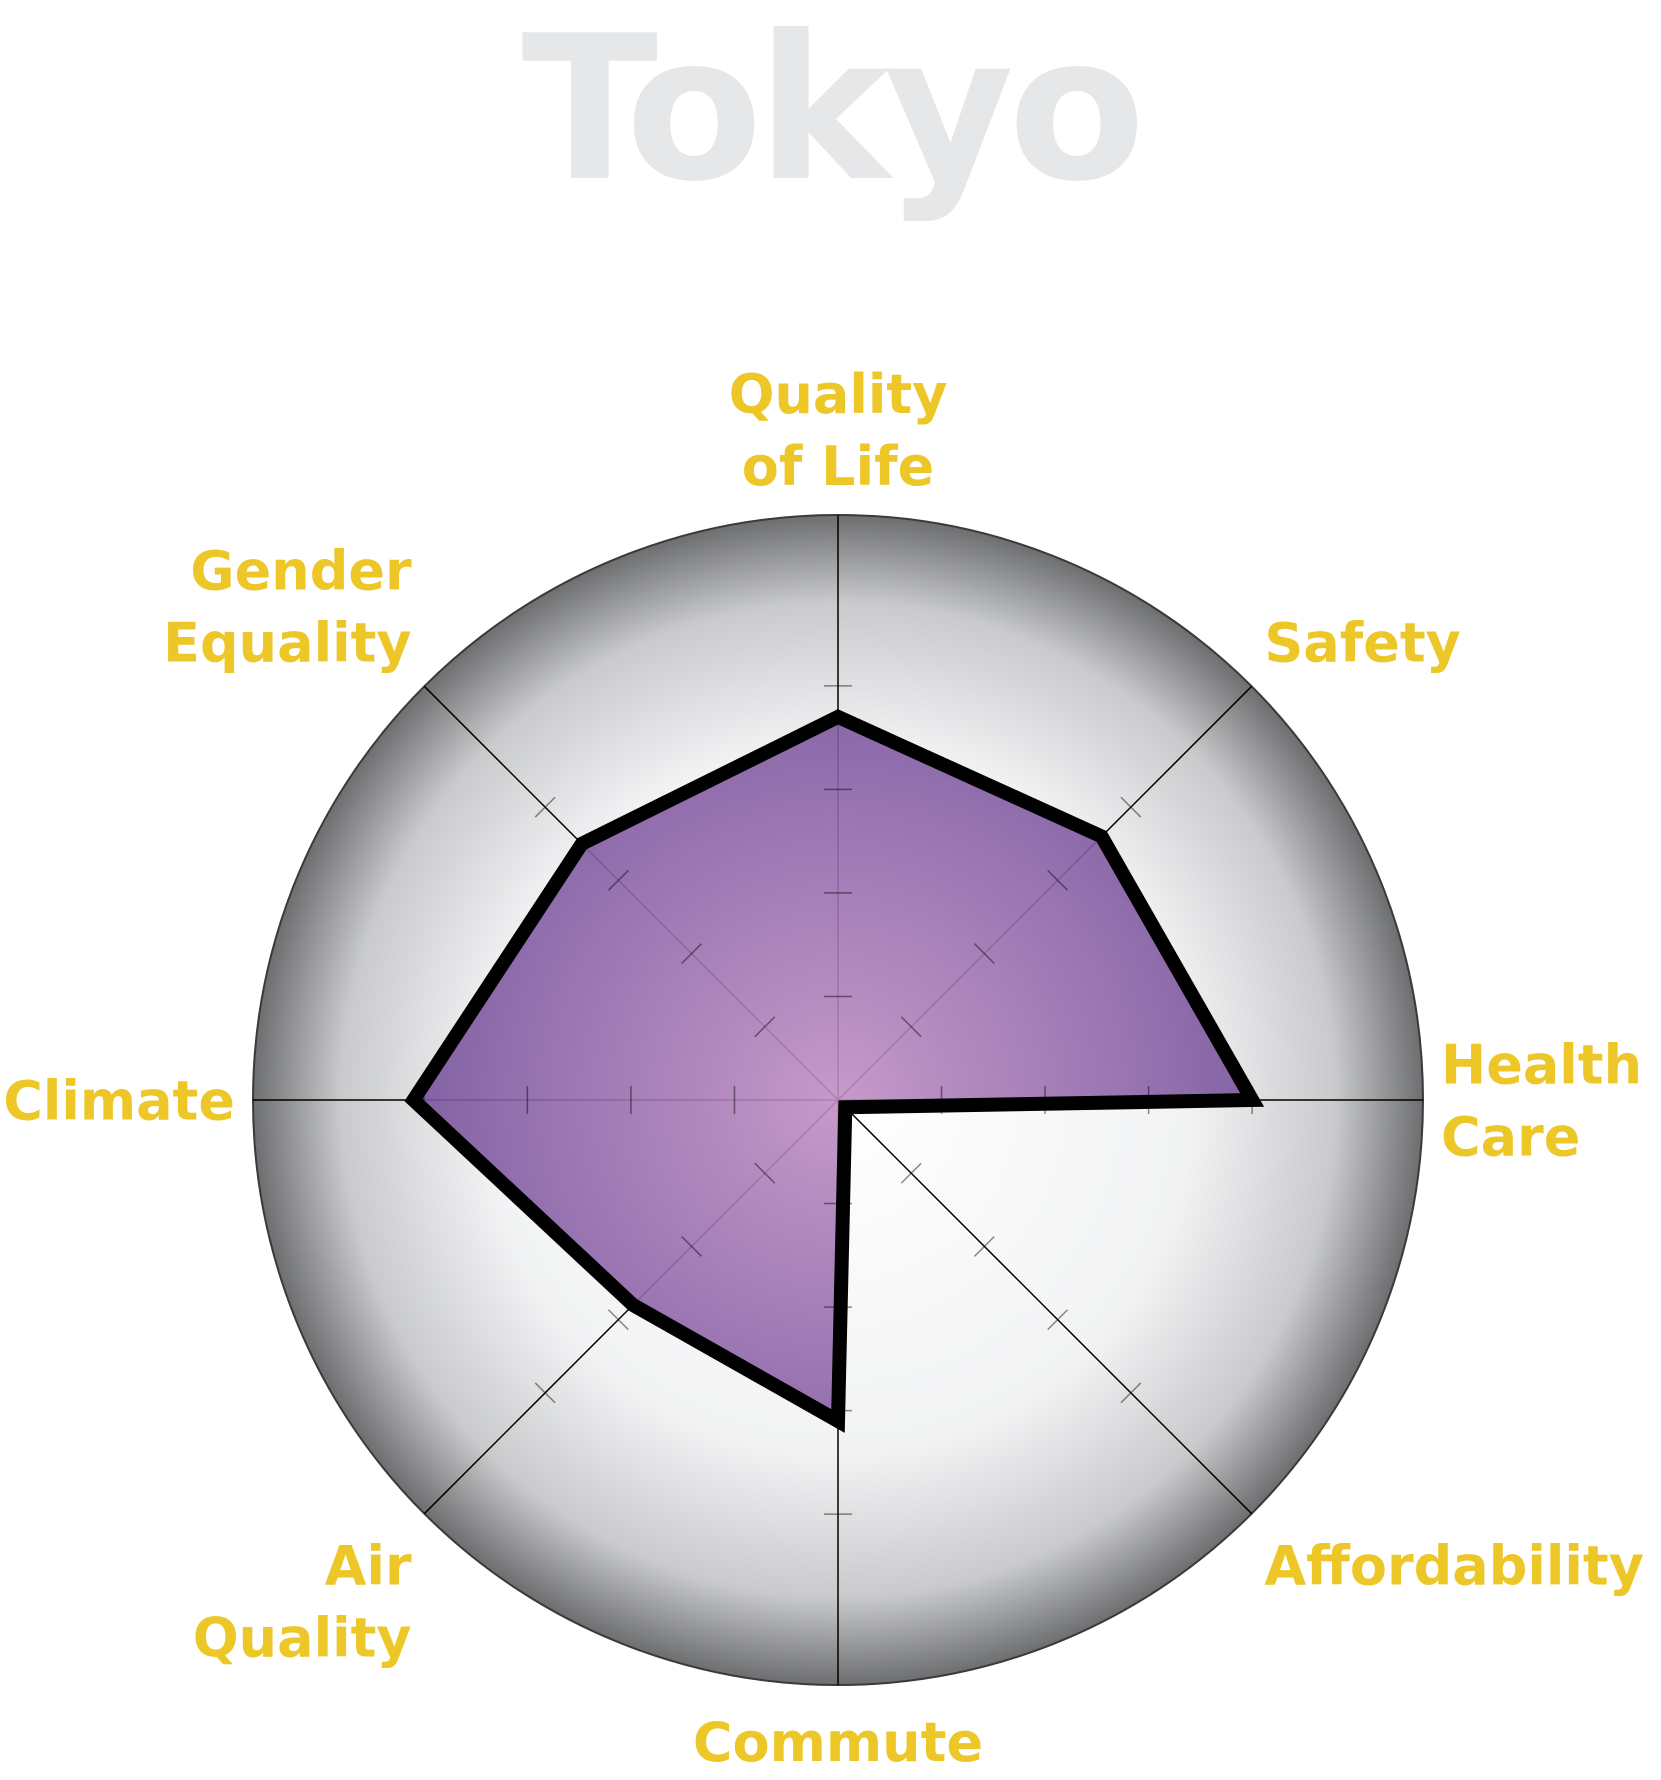 This screenshot has width=1661, height=1780. I want to click on axis-label-line: Health, so click(1541, 1064).